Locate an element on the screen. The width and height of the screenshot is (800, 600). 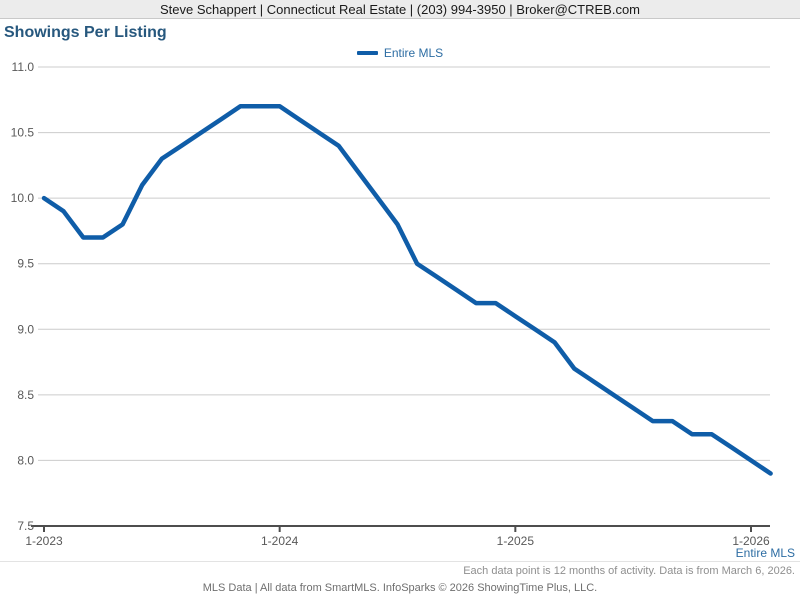
series-caption: Entire MLS is located at coordinates (765, 553).